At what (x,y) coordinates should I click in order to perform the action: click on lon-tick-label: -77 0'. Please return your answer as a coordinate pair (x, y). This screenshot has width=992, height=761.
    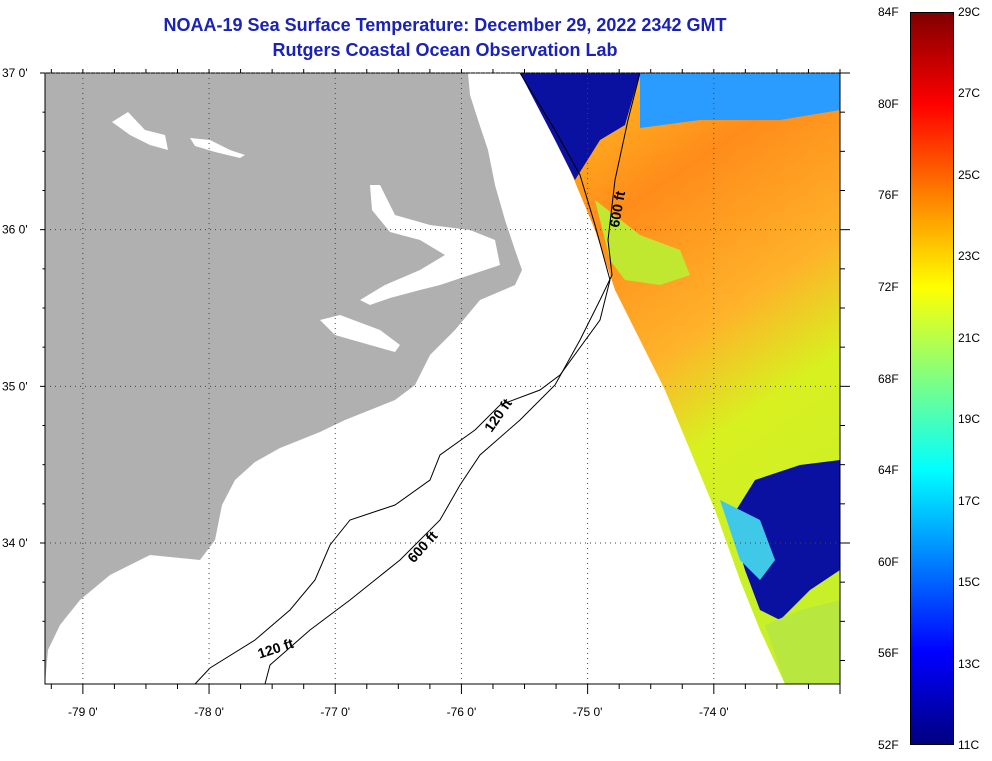
    Looking at the image, I should click on (335, 712).